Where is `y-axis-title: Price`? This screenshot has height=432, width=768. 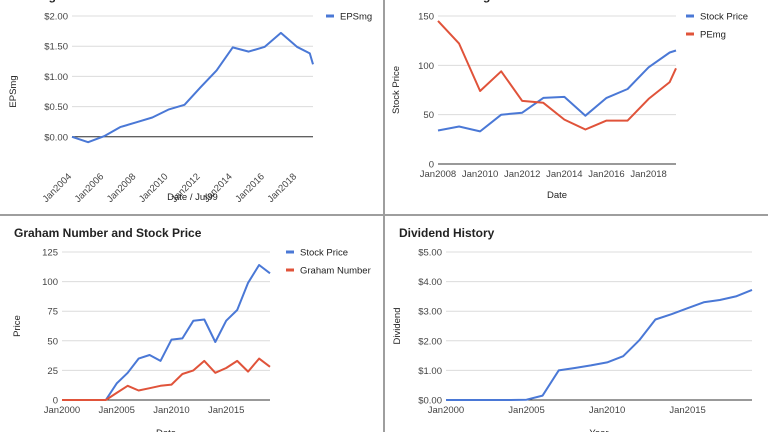
y-axis-title: Price is located at coordinates (17, 326).